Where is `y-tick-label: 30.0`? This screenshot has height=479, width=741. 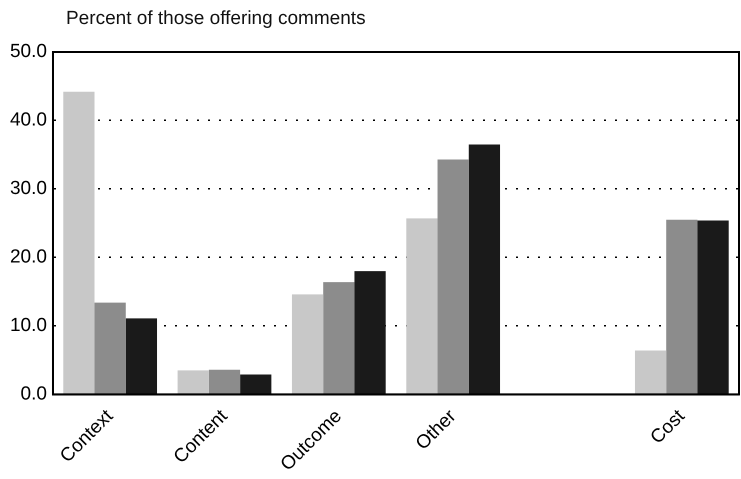 y-tick-label: 30.0 is located at coordinates (28, 189).